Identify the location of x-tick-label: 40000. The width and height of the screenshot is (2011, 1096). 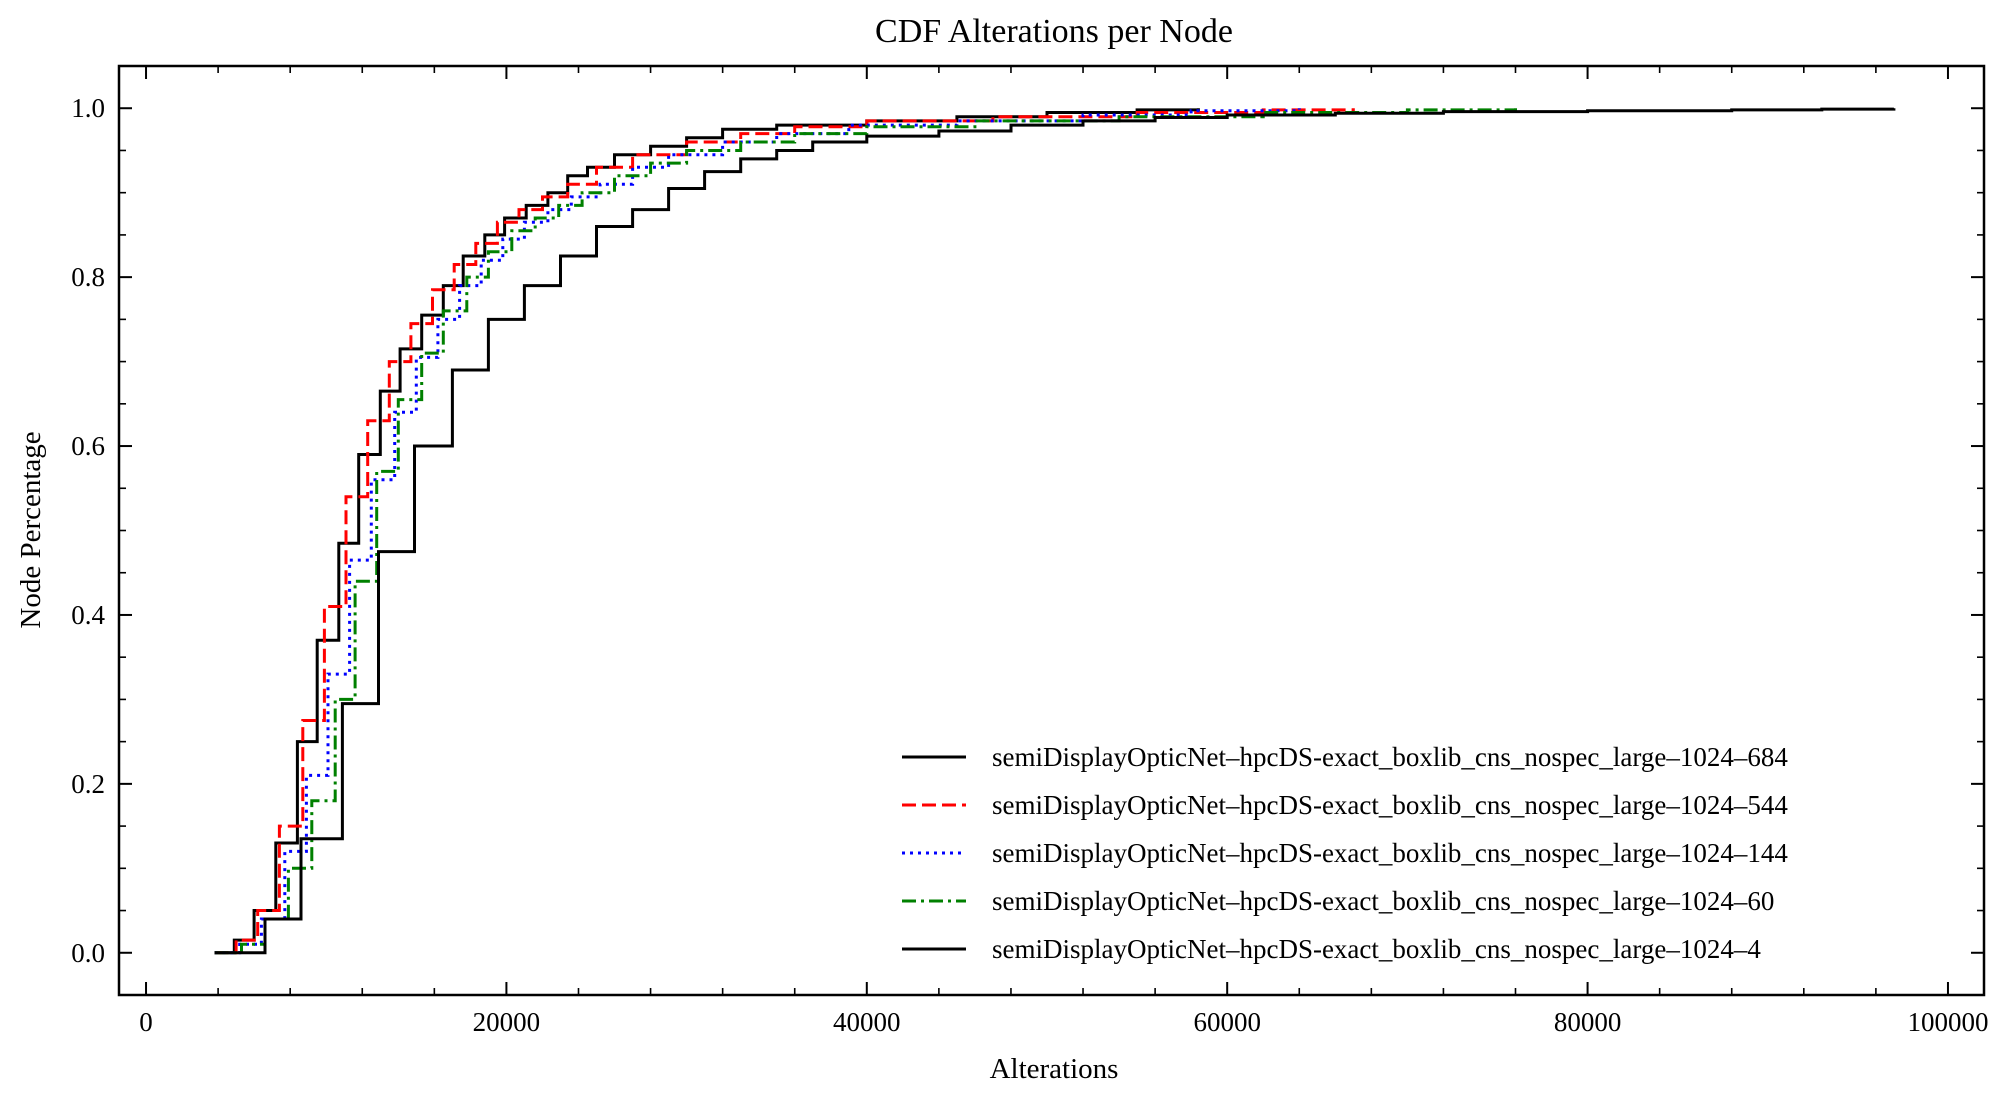
(867, 1022).